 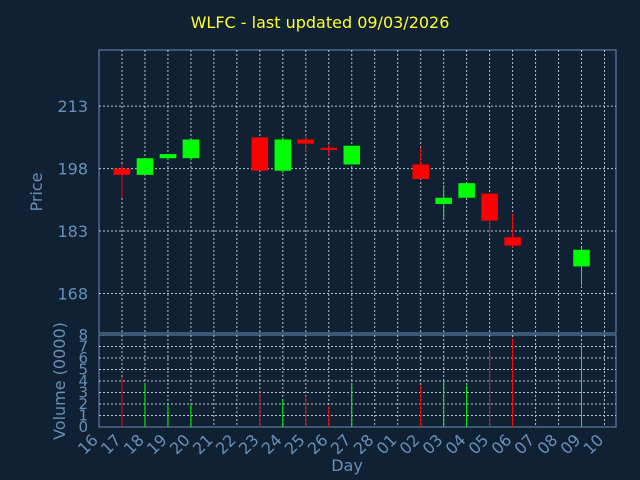 What do you see at coordinates (36, 191) in the screenshot?
I see `y-axis-label: Price` at bounding box center [36, 191].